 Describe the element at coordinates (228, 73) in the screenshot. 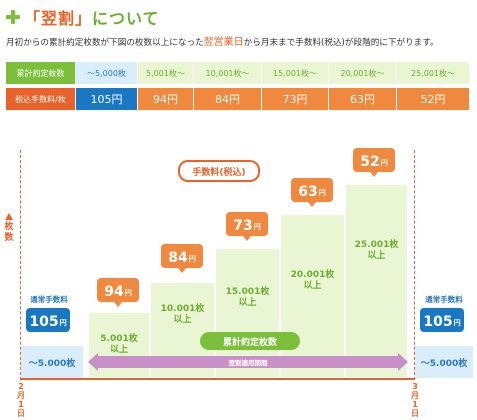

I see `tier-cell: 10,001枚〜` at that location.